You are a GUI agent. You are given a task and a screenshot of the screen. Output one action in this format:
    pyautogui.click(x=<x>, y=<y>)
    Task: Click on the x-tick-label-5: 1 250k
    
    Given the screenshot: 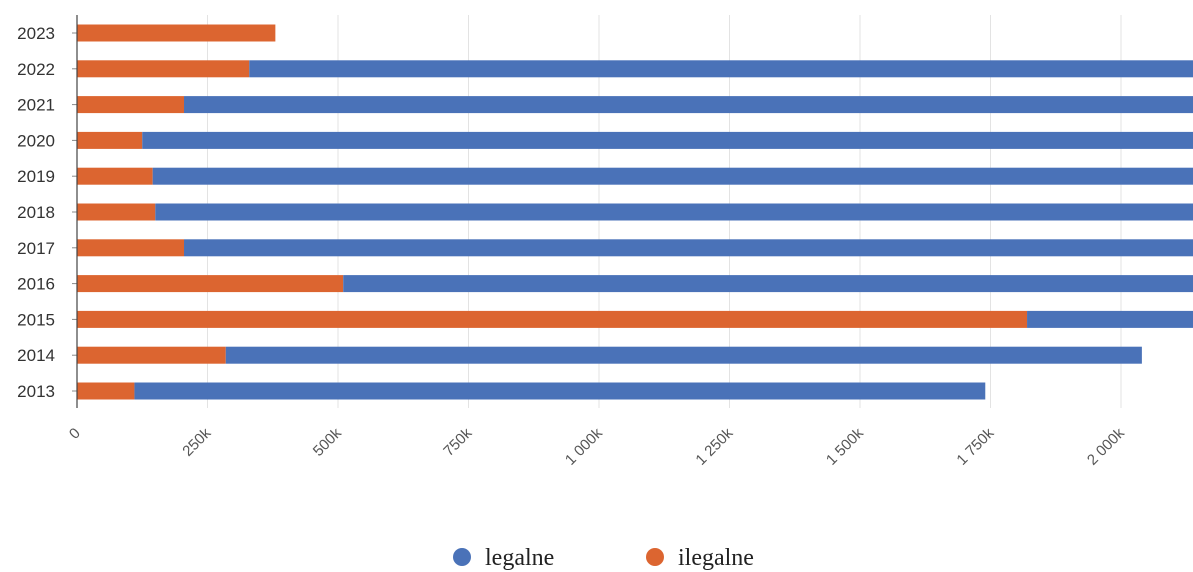 What is the action you would take?
    pyautogui.click(x=714, y=446)
    